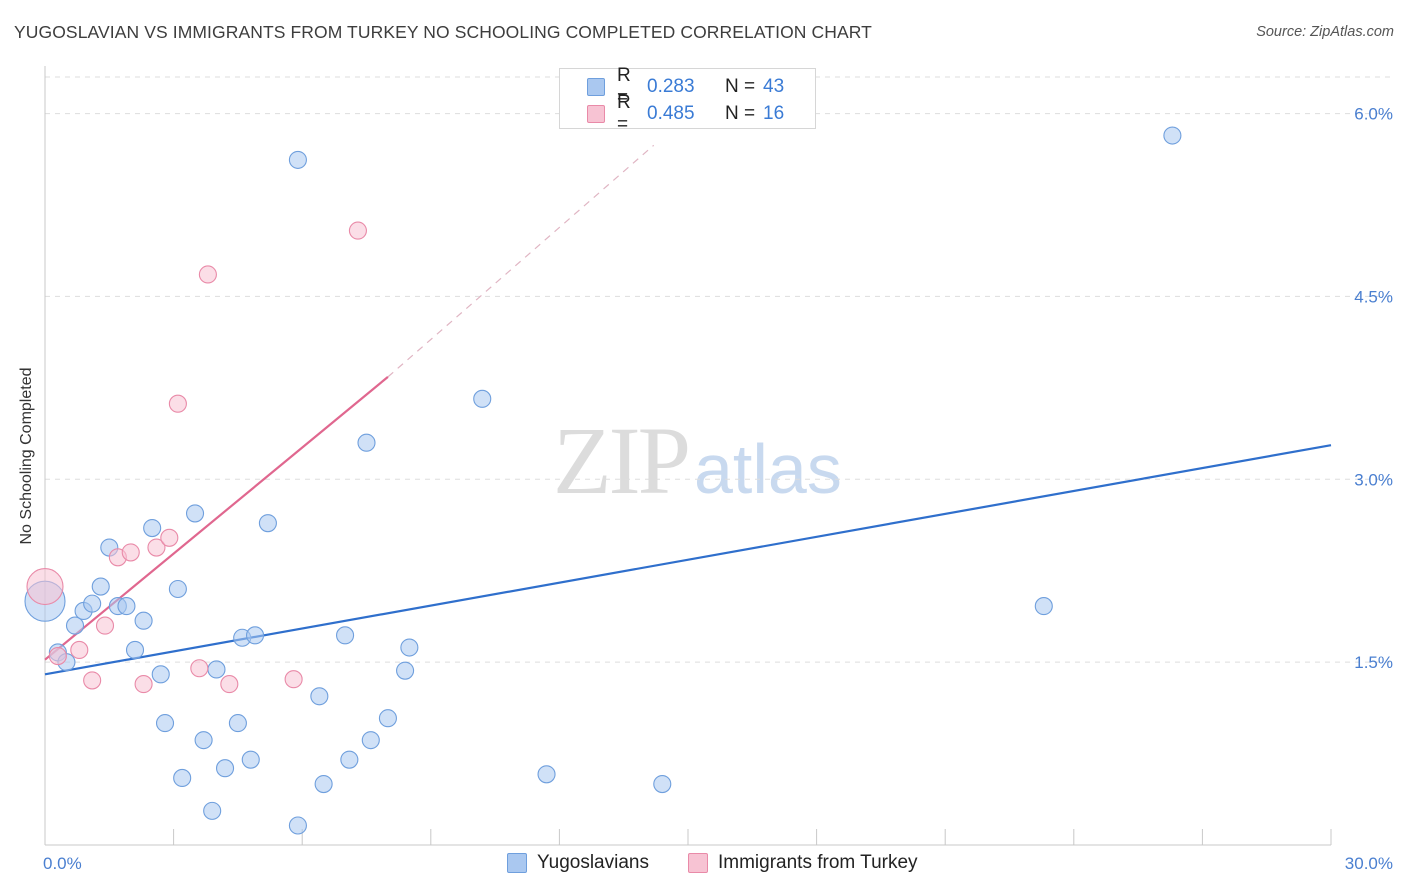 Image resolution: width=1406 pixels, height=892 pixels. Describe the element at coordinates (671, 86) in the screenshot. I see `legend-r-value: 0.283` at that location.